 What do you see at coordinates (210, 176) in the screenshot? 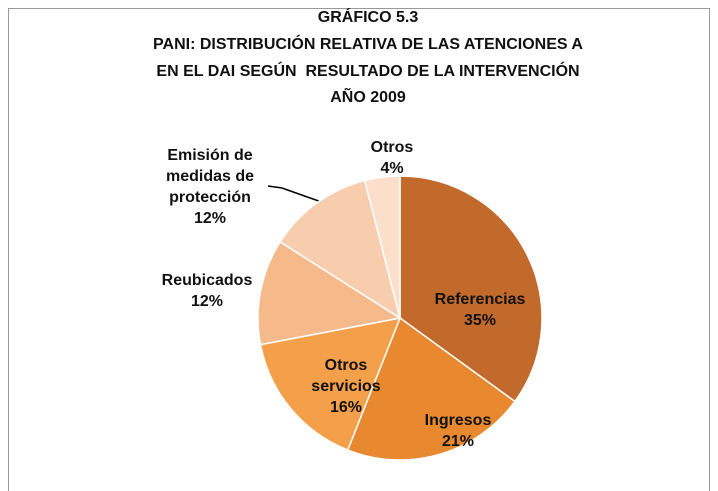
I see `category-label: Emisión de medidas de protección` at bounding box center [210, 176].